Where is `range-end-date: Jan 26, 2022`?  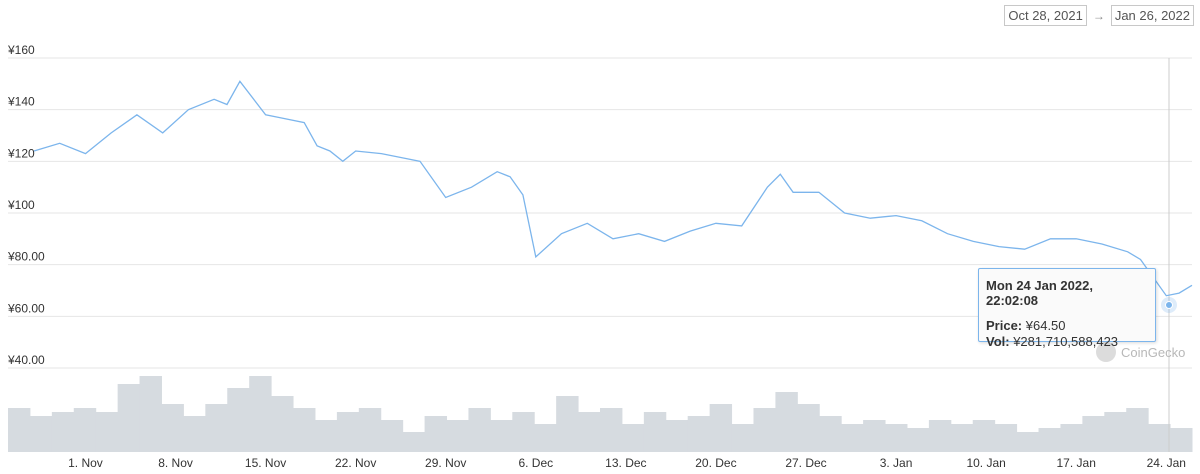
range-end-date: Jan 26, 2022 is located at coordinates (1152, 15).